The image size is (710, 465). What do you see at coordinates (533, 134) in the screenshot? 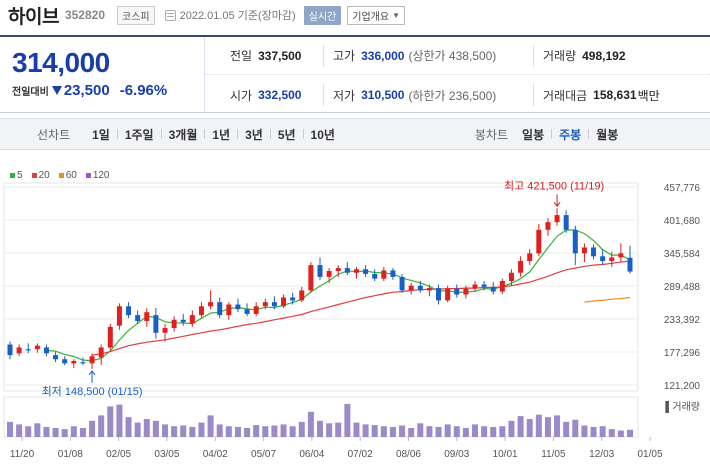
I see `candle-daily: 일봉` at bounding box center [533, 134].